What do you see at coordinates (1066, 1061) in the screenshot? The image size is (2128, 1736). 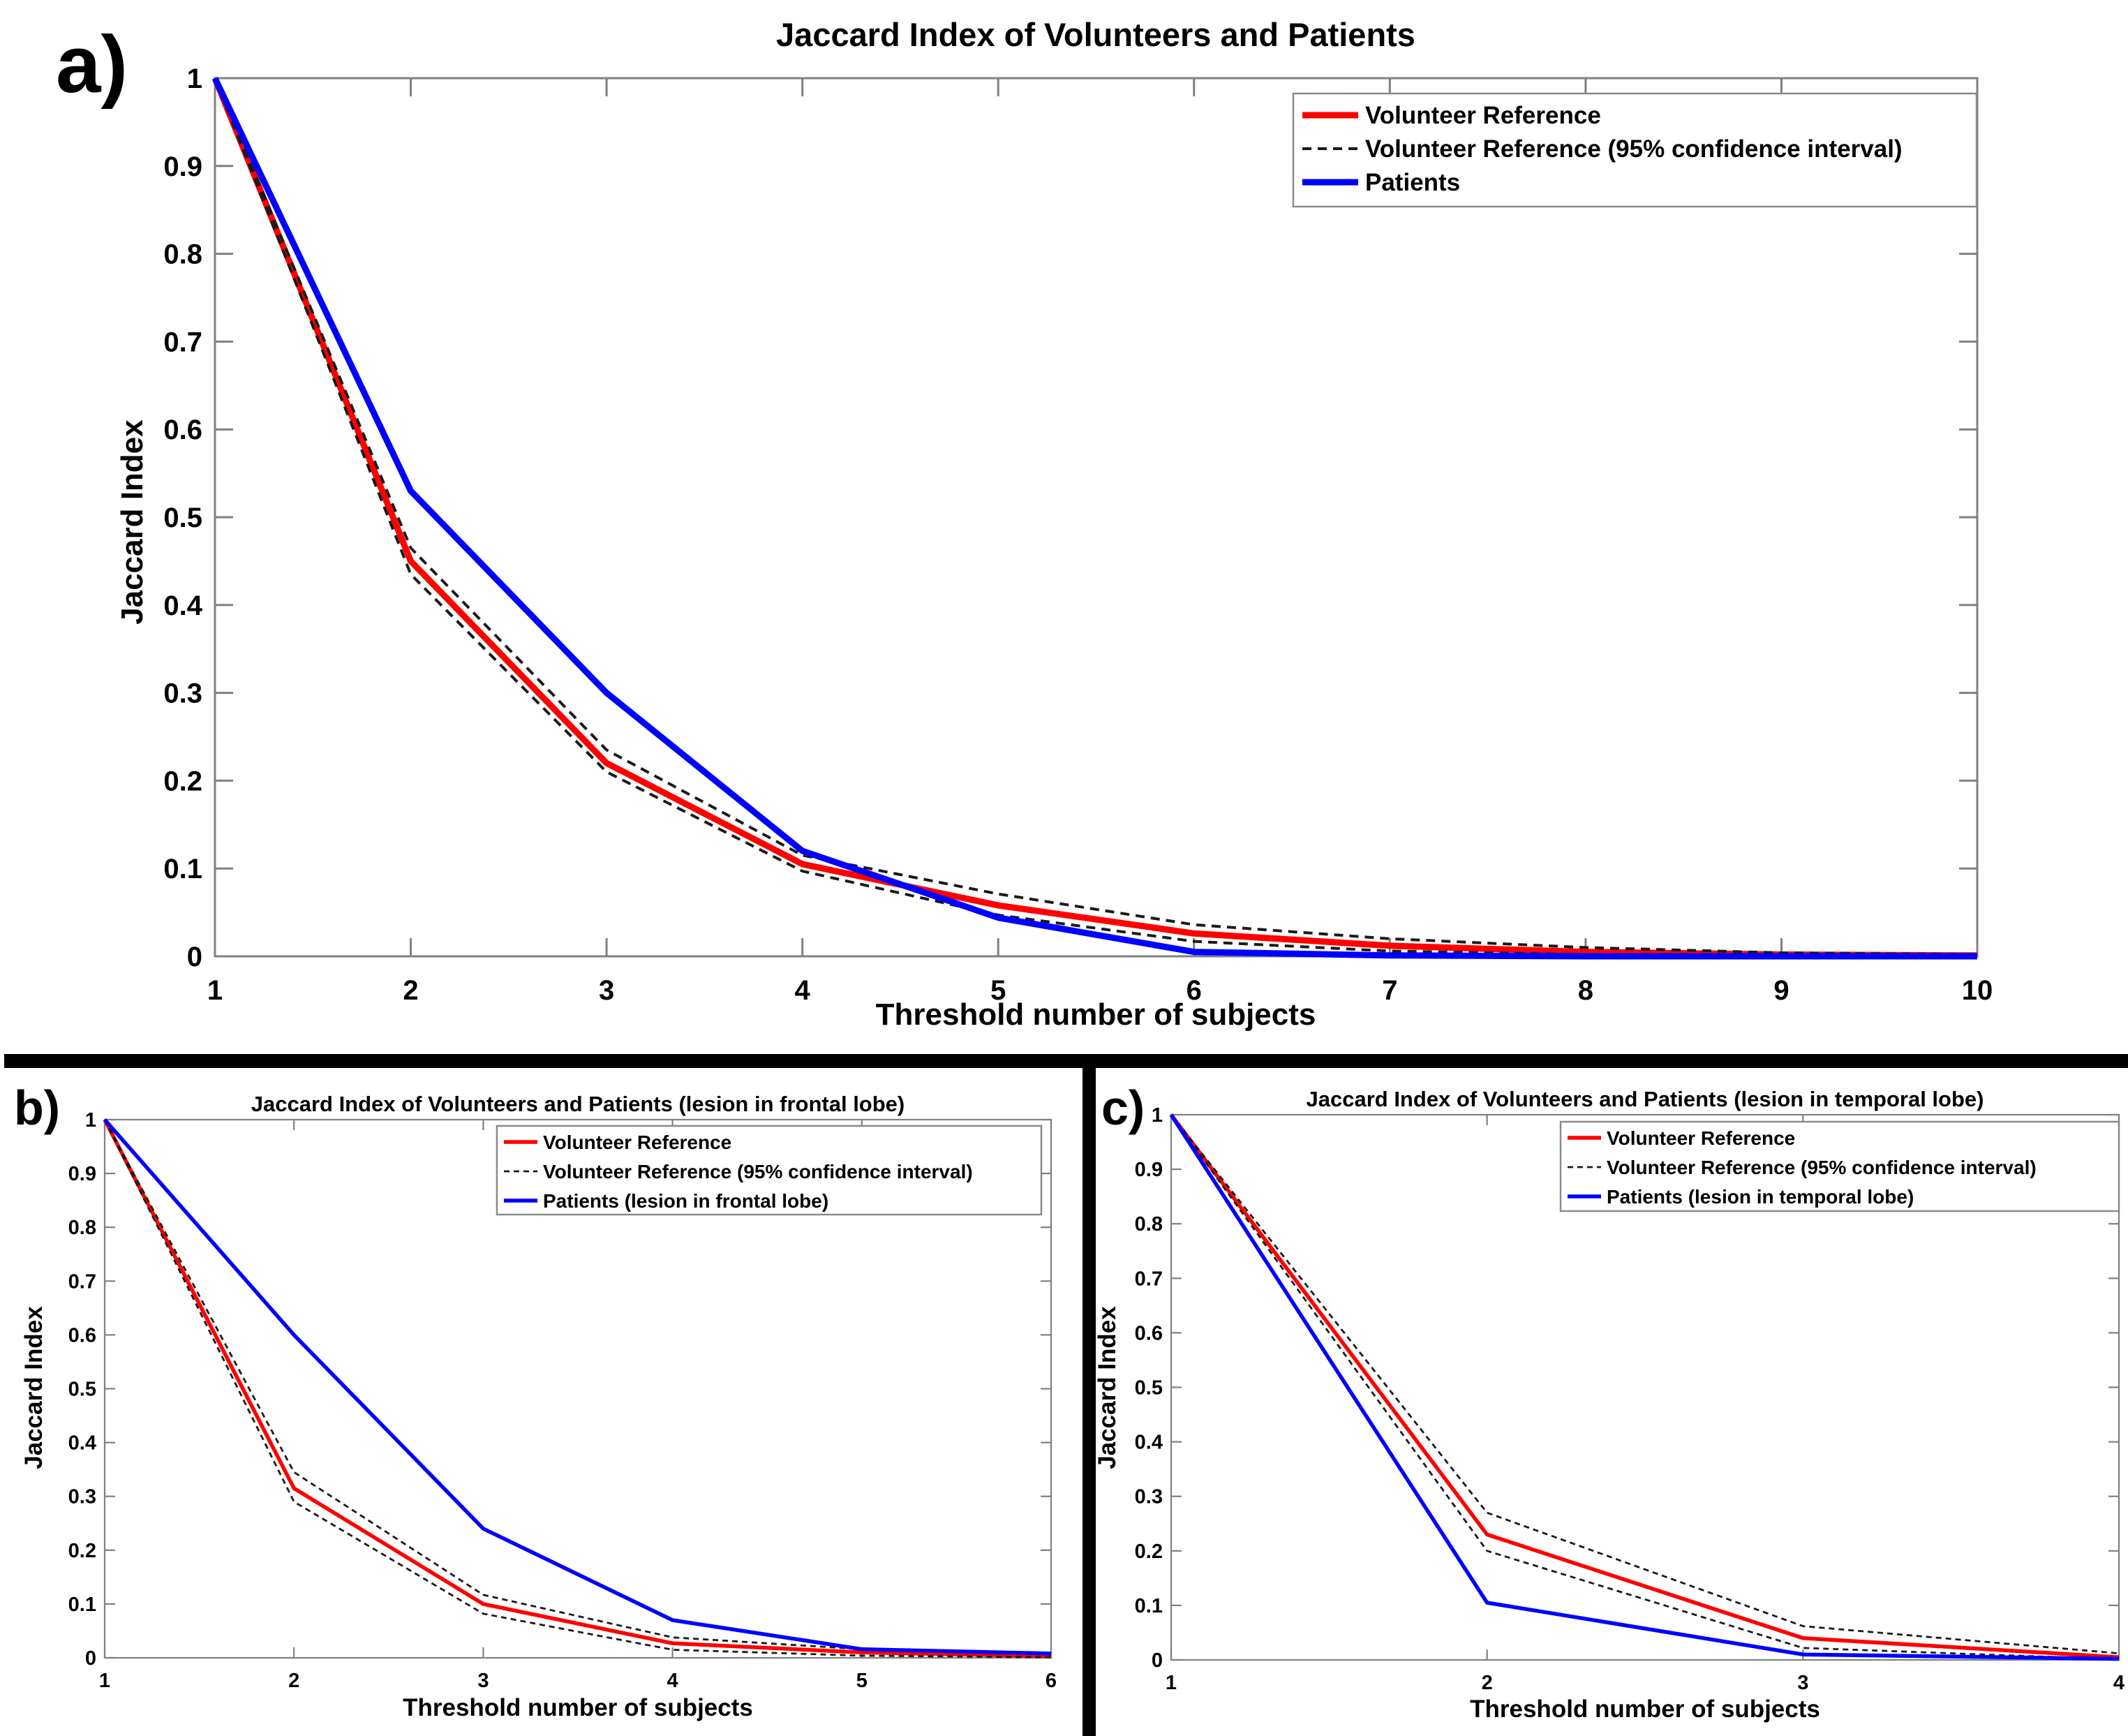 I see `horizontal-divider` at bounding box center [1066, 1061].